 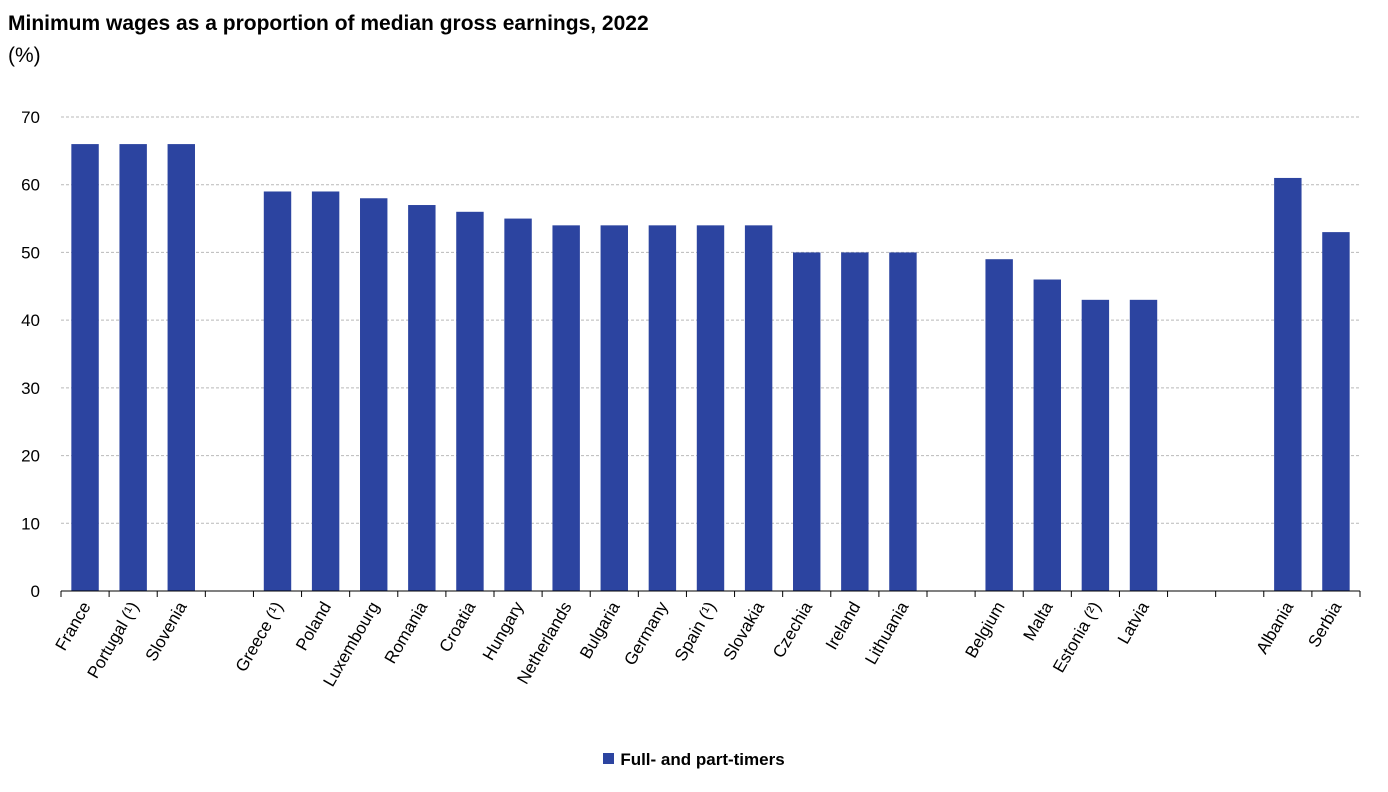 I want to click on x-tick-label: Slovenia, so click(x=166, y=631).